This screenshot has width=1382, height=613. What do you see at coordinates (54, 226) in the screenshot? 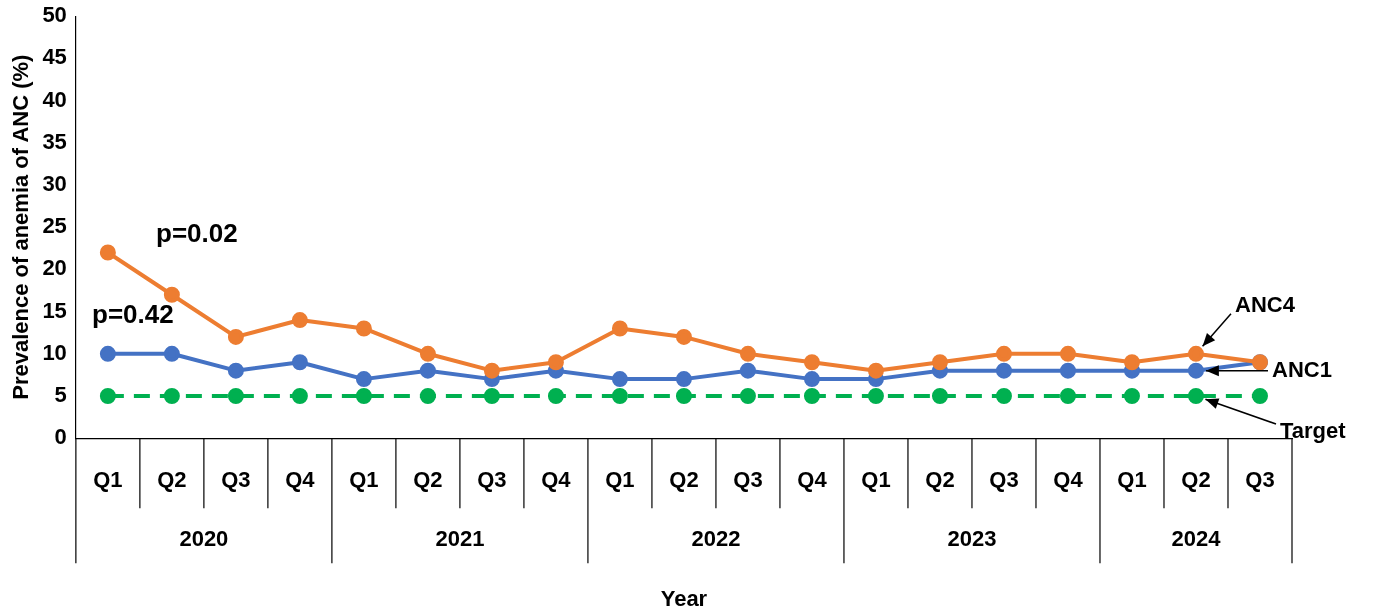
I see `y-tick-label: 25` at bounding box center [54, 226].